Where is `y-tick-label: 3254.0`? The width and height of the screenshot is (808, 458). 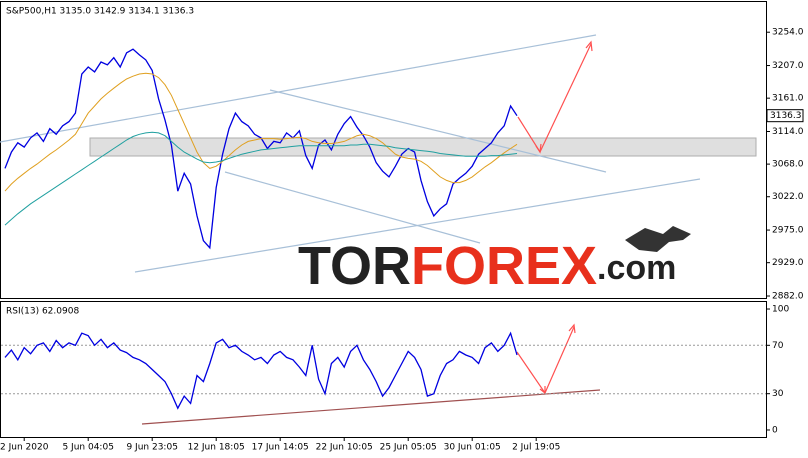 y-tick-label: 3254.0 is located at coordinates (788, 33).